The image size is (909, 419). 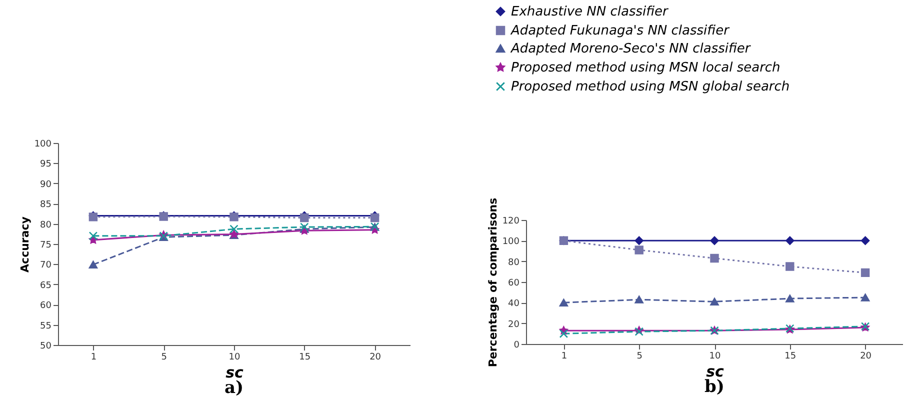 What do you see at coordinates (517, 345) in the screenshot?
I see `y-tick-label: 0` at bounding box center [517, 345].